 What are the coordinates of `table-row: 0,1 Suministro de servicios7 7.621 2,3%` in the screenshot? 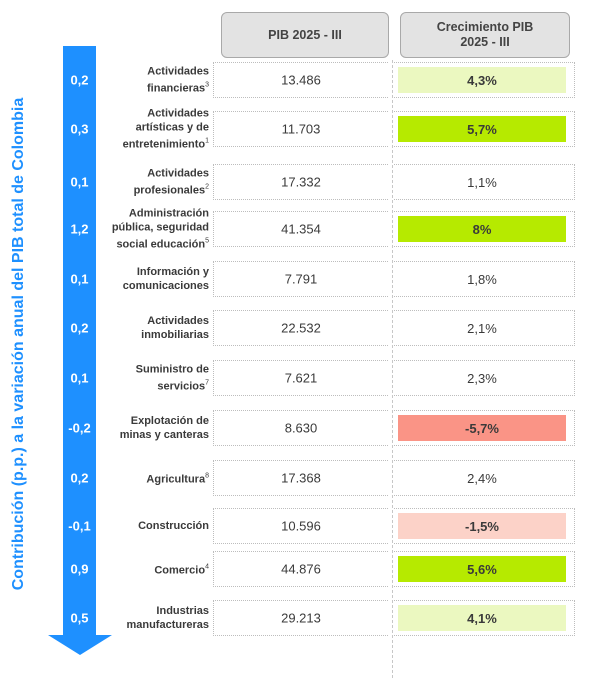 It's located at (299, 378).